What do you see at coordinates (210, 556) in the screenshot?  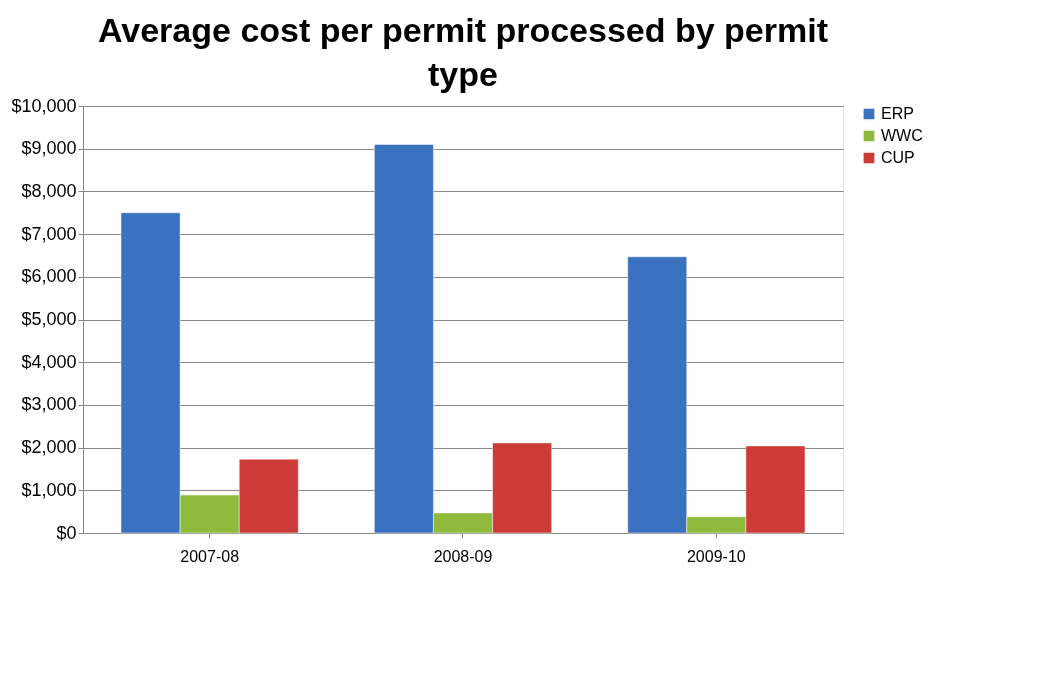 I see `x-tick-label: 2007-08` at bounding box center [210, 556].